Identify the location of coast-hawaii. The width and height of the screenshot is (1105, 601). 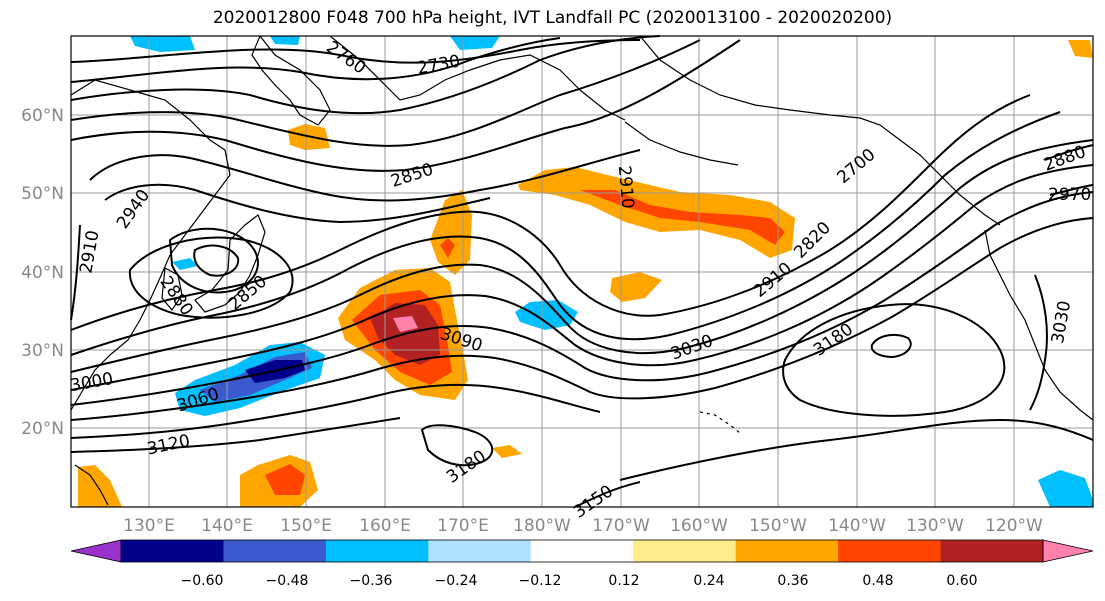
(720, 422).